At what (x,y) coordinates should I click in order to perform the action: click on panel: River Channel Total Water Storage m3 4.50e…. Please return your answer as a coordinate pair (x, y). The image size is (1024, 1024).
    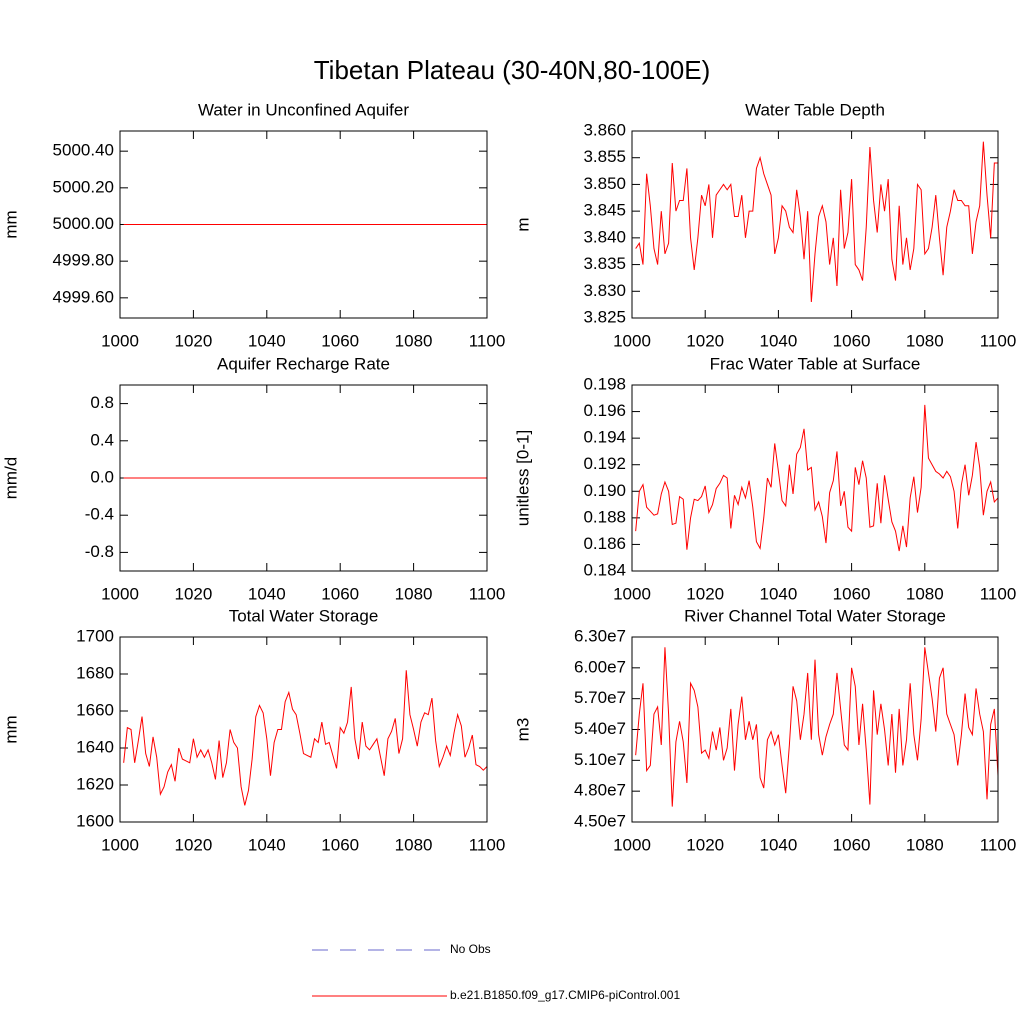
    Looking at the image, I should click on (764, 730).